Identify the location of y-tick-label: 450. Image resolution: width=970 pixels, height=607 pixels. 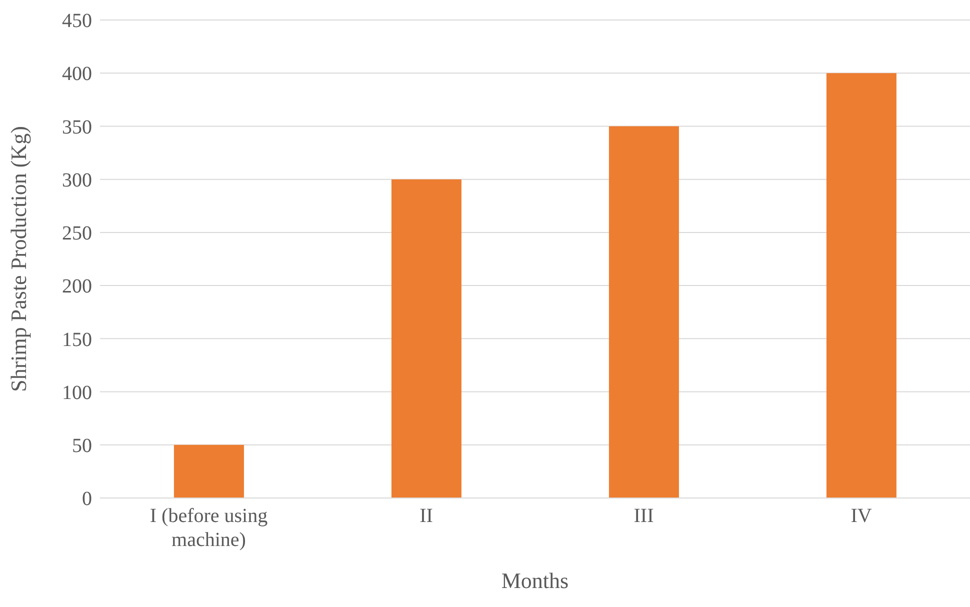
(77, 21).